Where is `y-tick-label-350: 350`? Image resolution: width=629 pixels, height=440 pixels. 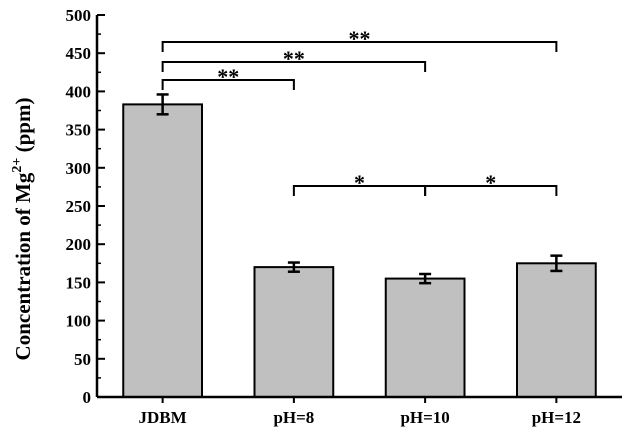 y-tick-label-350: 350 is located at coordinates (79, 130).